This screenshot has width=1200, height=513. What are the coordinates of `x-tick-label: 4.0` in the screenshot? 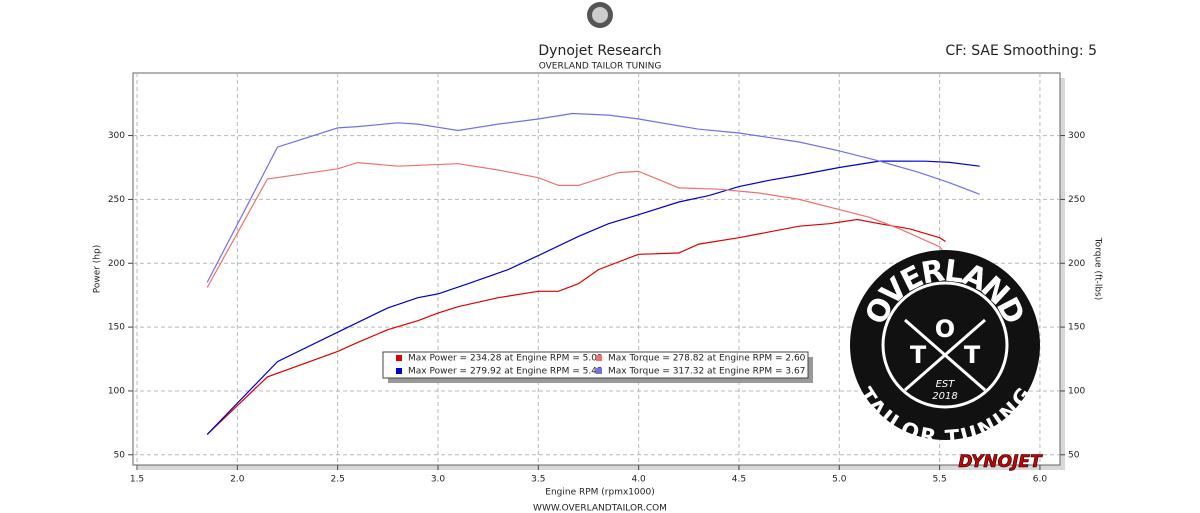 It's located at (638, 480).